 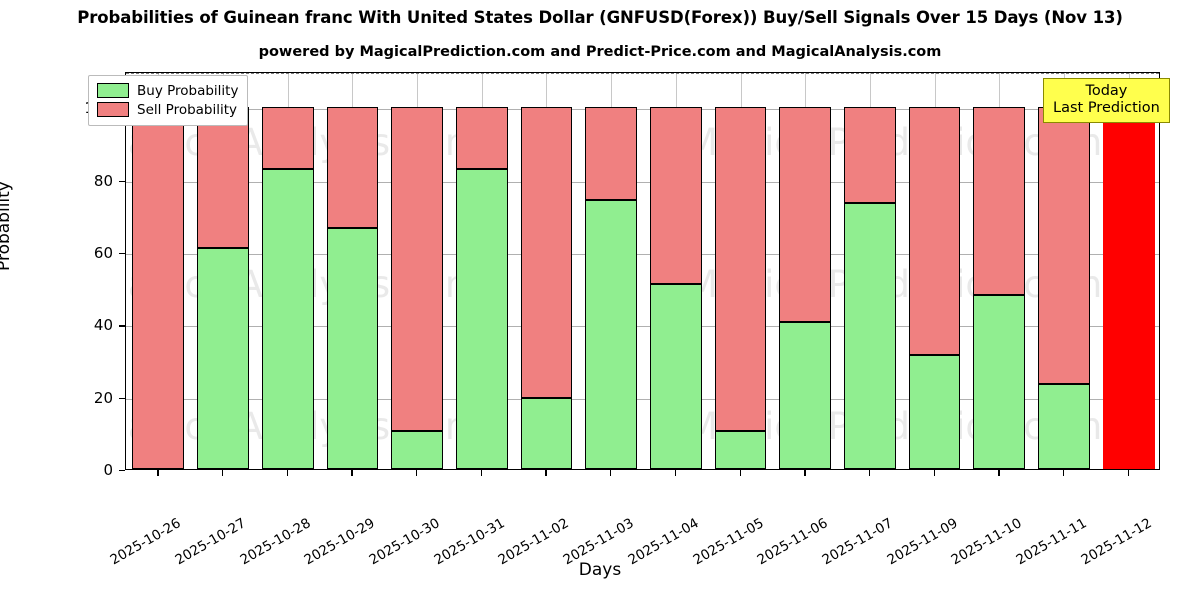 I want to click on y-axis-tick-label: 20, so click(x=103, y=397).